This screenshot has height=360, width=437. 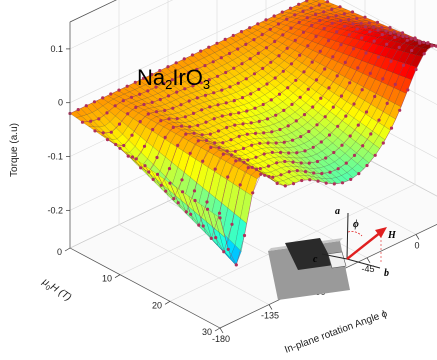 What do you see at coordinates (392, 235) in the screenshot?
I see `inset-label-H: H` at bounding box center [392, 235].